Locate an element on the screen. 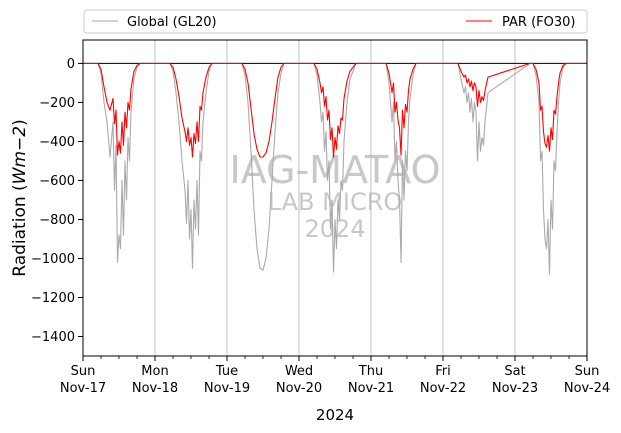 The width and height of the screenshot is (621, 433). watermark-line-1: IAG-MATAO is located at coordinates (334, 170).